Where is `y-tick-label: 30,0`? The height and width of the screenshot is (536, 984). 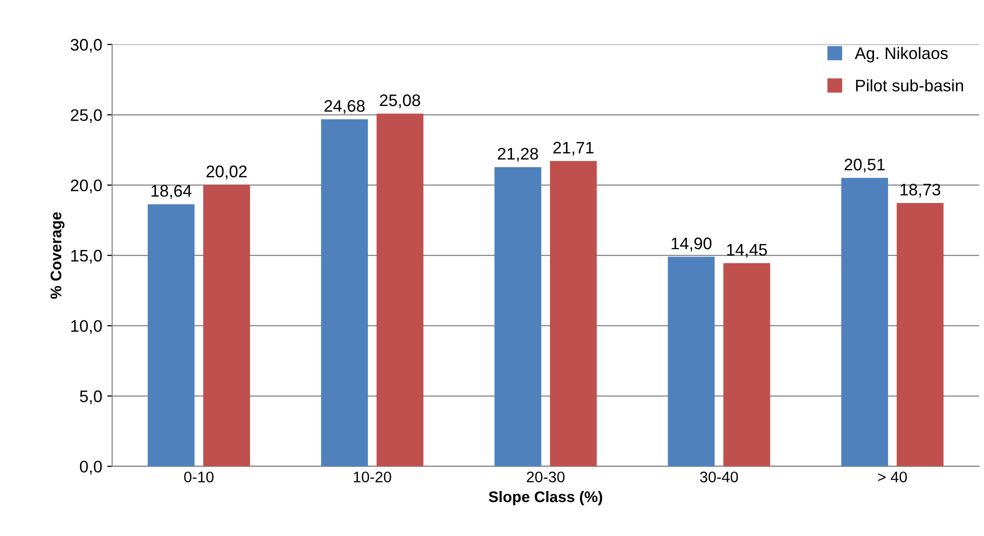 y-tick-label: 30,0 is located at coordinates (86, 45).